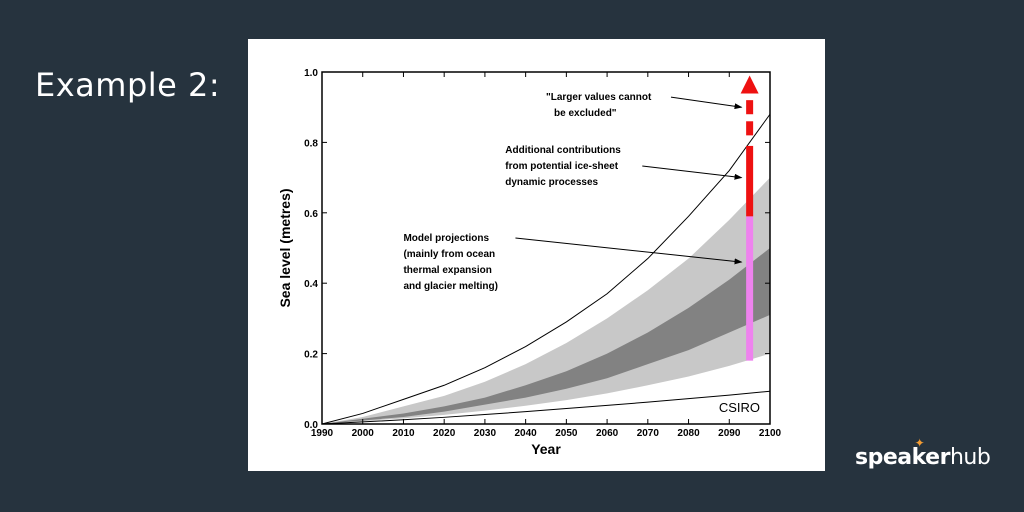 Image resolution: width=1024 pixels, height=512 pixels. What do you see at coordinates (919, 443) in the screenshot?
I see `spark-icon: ✦` at bounding box center [919, 443].